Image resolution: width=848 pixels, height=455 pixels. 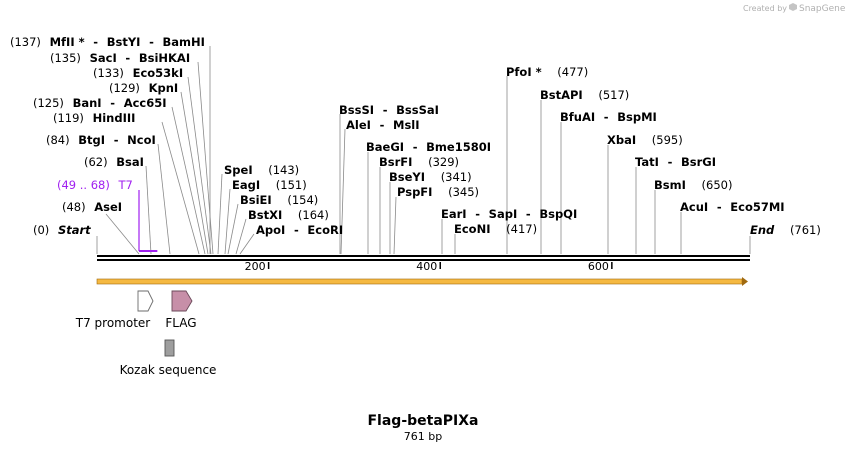 I want to click on site-spei: SpeI, so click(x=238, y=170).